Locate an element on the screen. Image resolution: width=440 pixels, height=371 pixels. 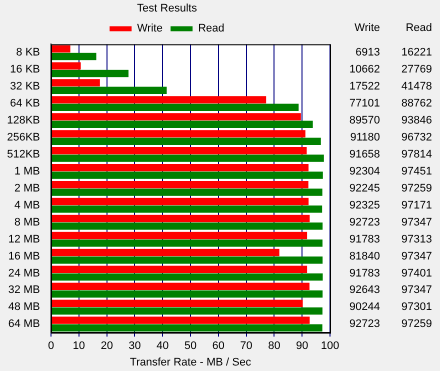
text: 96732 is located at coordinates (416, 138).